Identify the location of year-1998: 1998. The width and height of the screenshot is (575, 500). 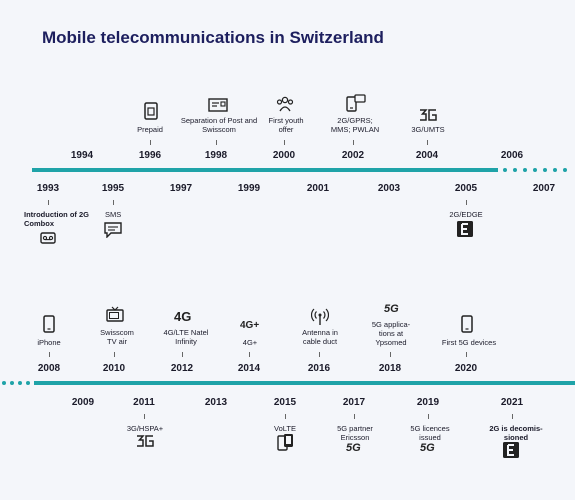
(216, 155).